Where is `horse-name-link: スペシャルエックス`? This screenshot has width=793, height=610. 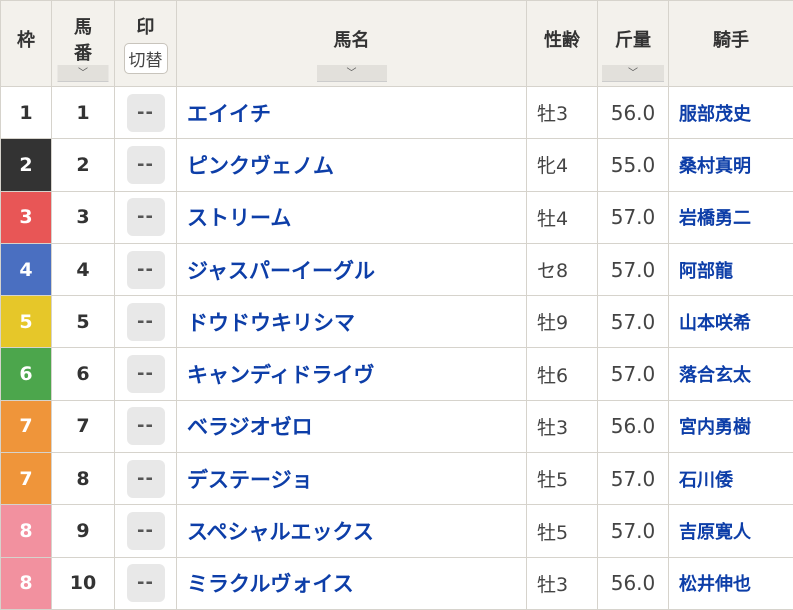 horse-name-link: スペシャルエックス is located at coordinates (351, 531).